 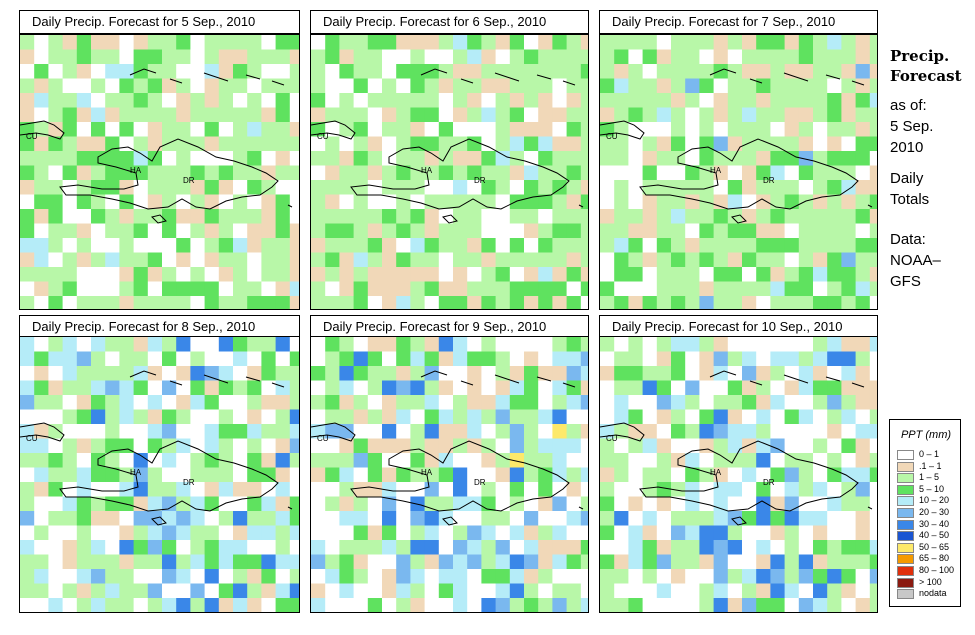 I want to click on hispaniola-coastline, so click(x=749, y=174).